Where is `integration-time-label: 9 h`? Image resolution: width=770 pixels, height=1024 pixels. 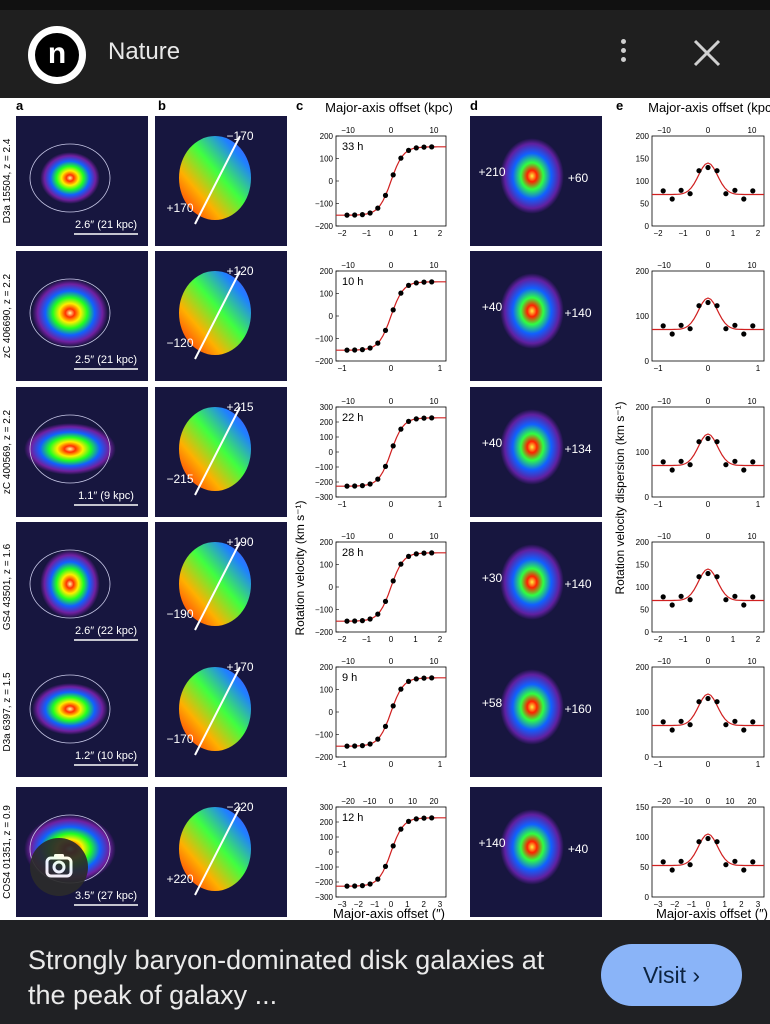
integration-time-label: 9 h is located at coordinates (349, 678).